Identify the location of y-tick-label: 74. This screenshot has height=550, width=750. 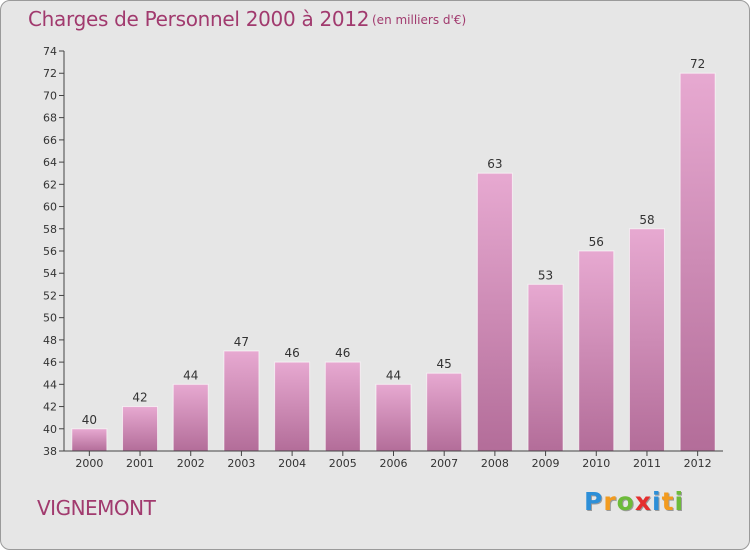
(50, 51).